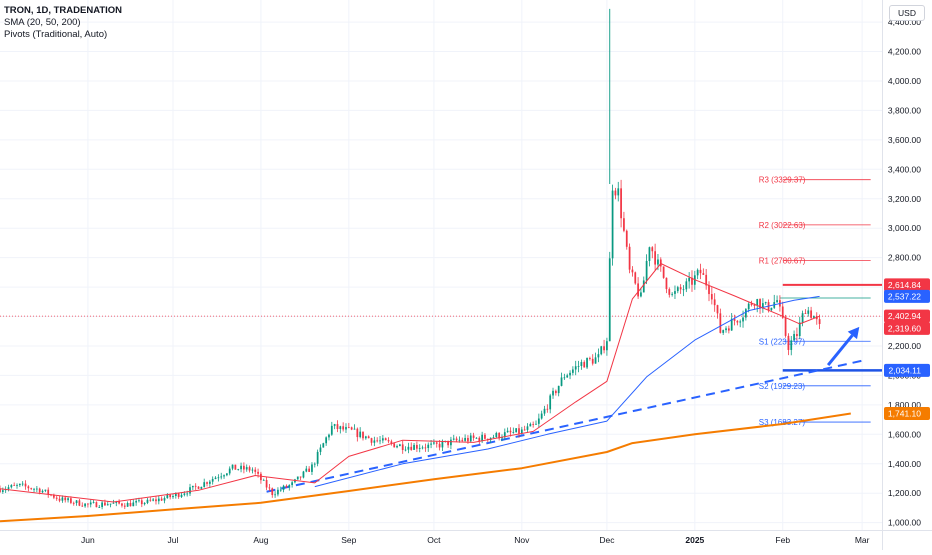 This screenshot has height=555, width=932. I want to click on pivot-label: R3 (3329.37), so click(782, 180).